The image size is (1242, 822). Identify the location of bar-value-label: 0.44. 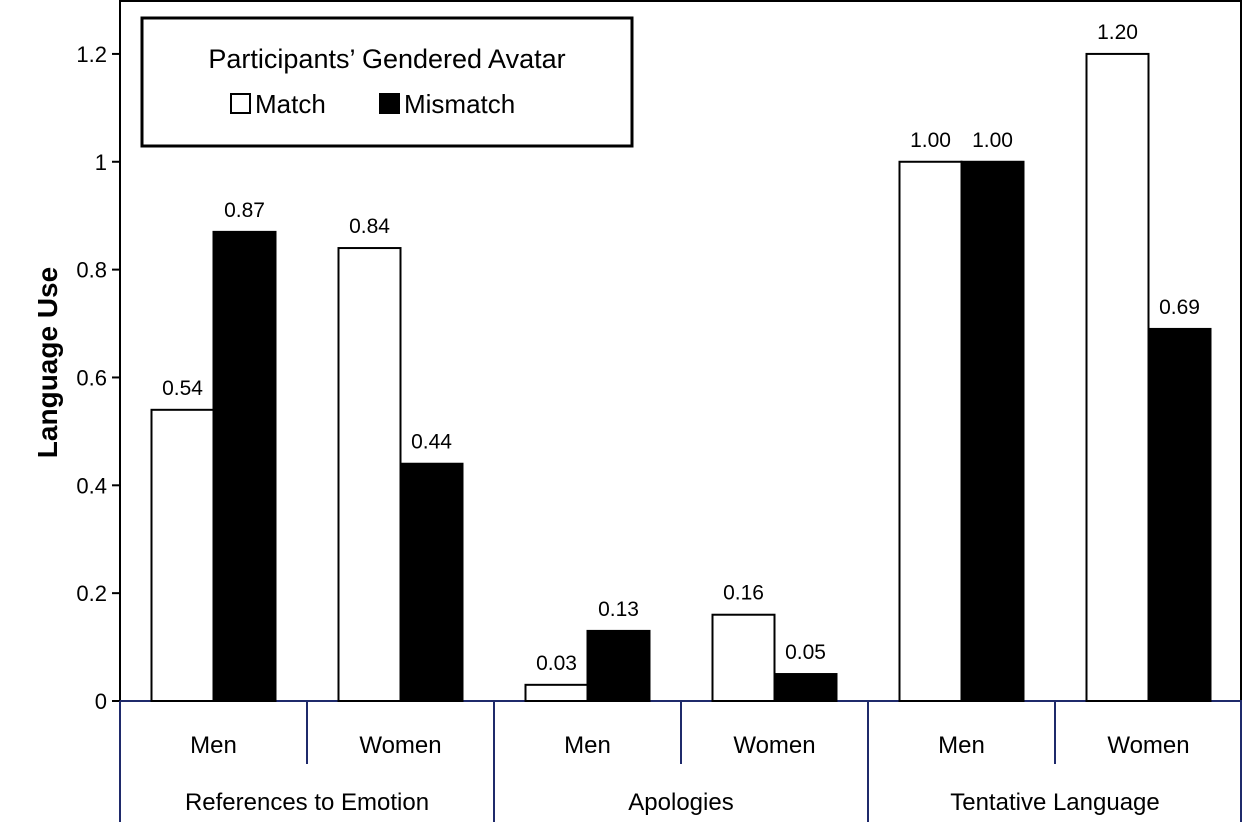
(431, 442).